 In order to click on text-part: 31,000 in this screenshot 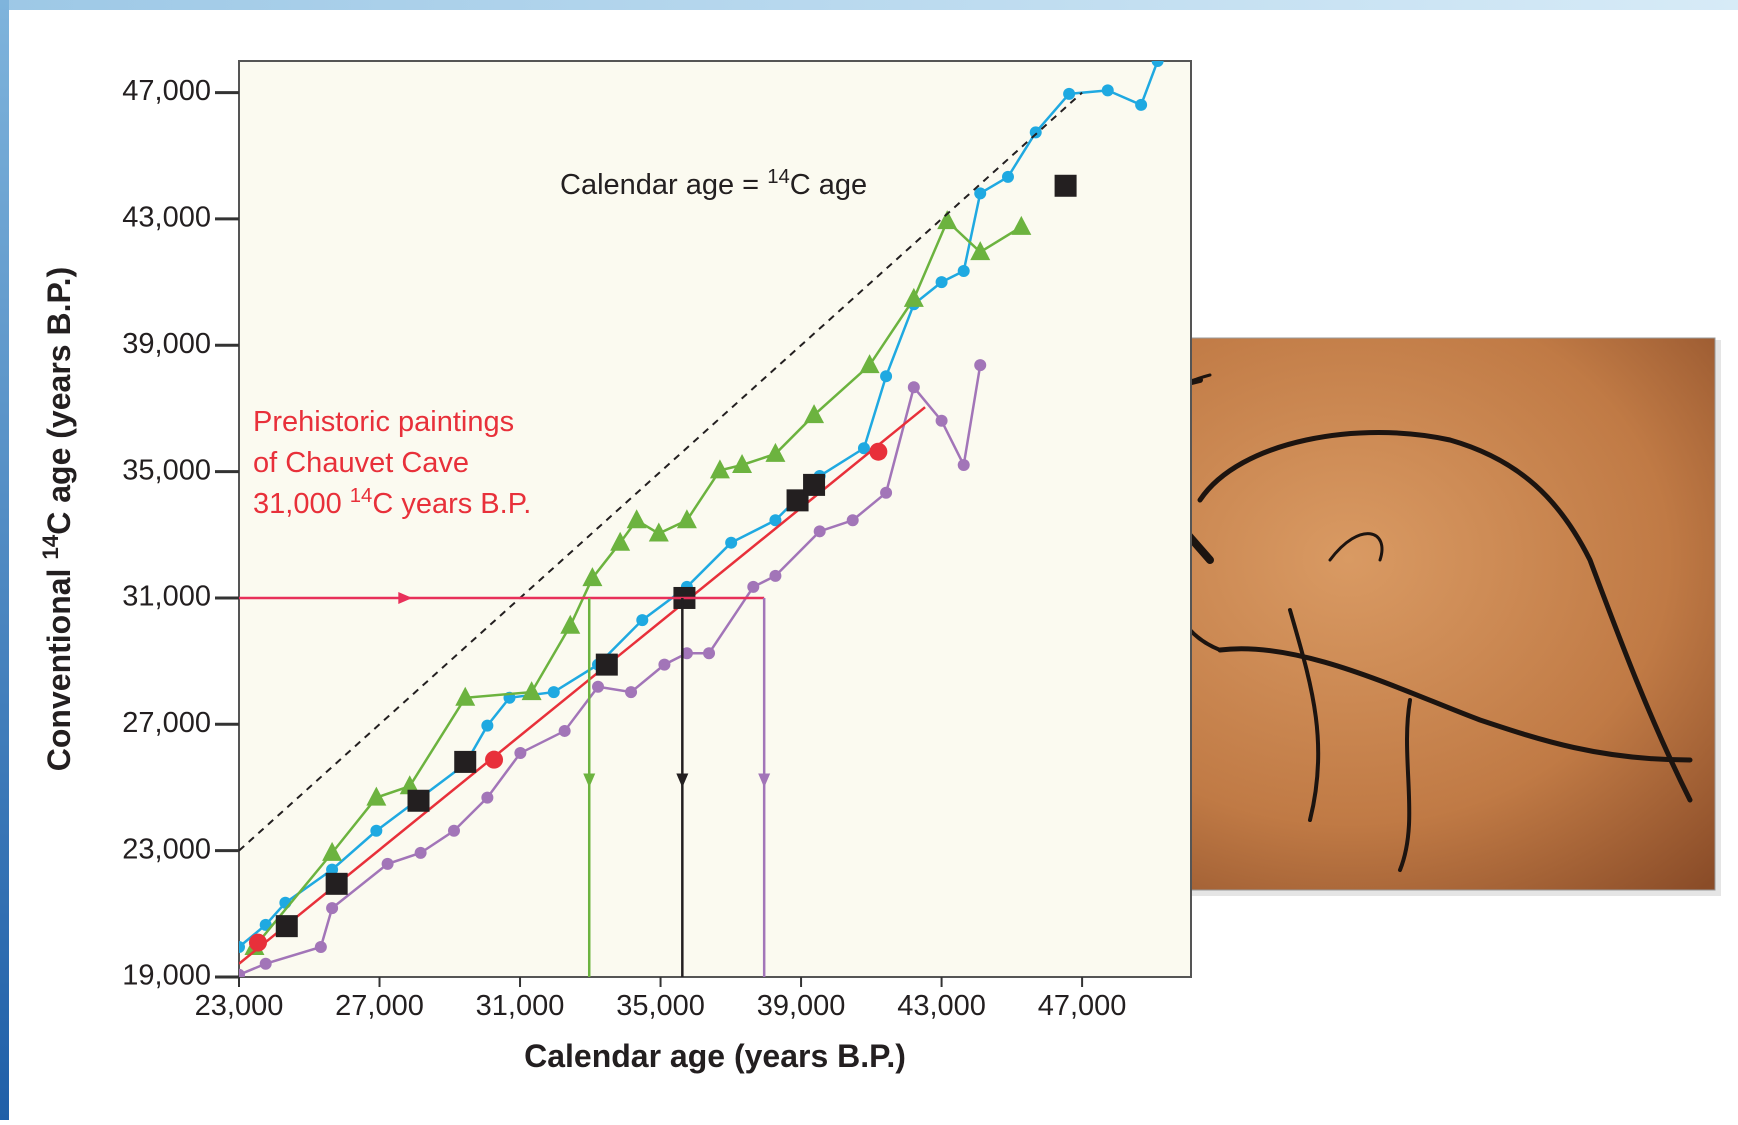, I will do `click(301, 504)`.